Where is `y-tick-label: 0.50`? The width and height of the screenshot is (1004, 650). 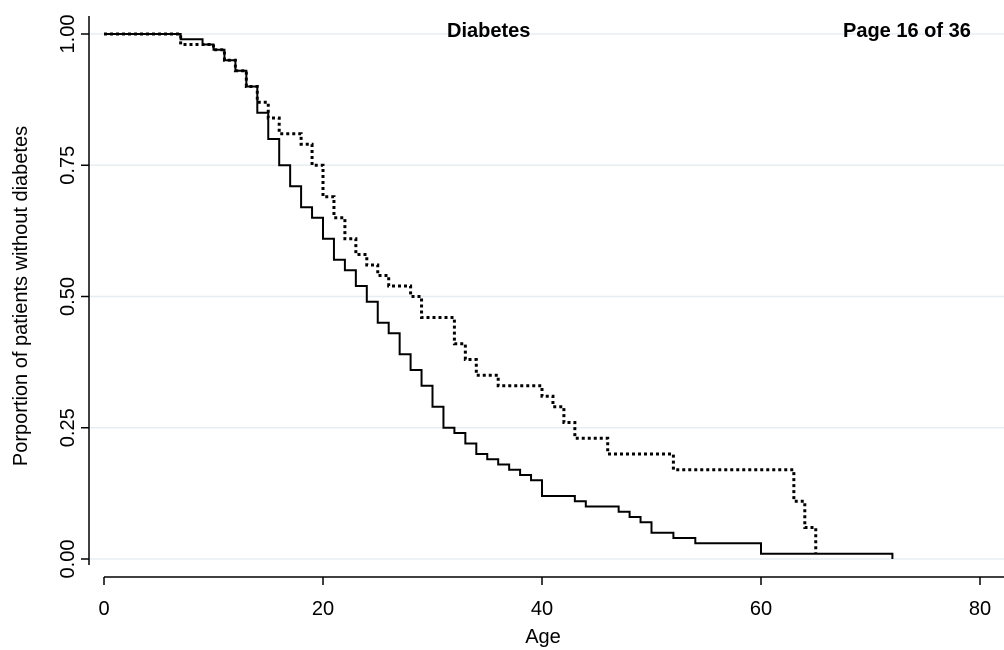
y-tick-label: 0.50 is located at coordinates (68, 296).